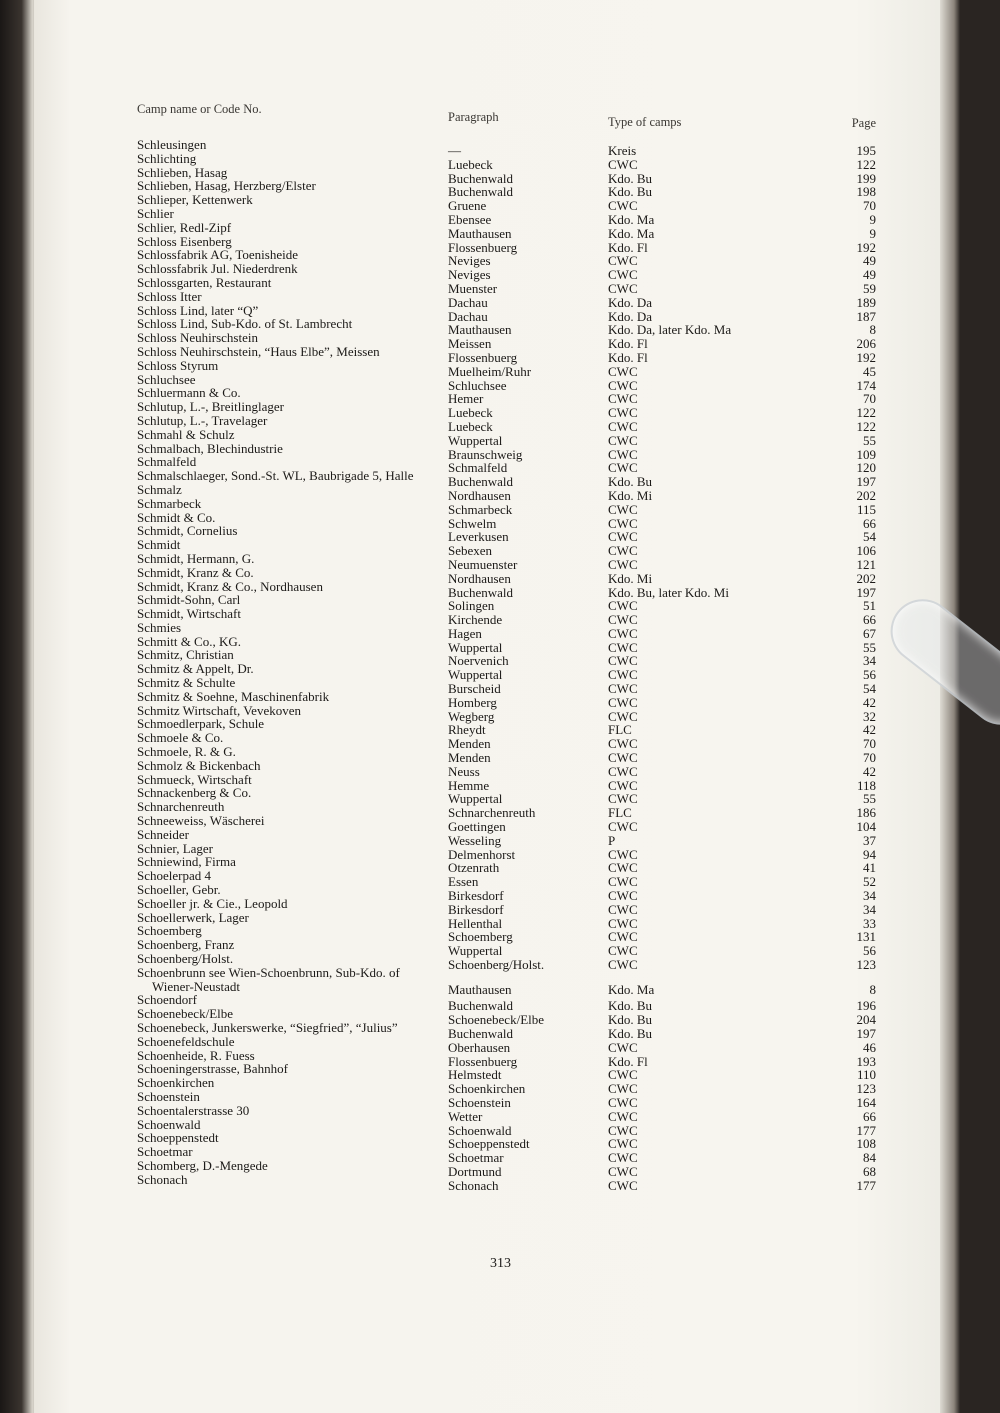 The height and width of the screenshot is (1413, 1000). What do you see at coordinates (869, 868) in the screenshot?
I see `page-ref: 41` at bounding box center [869, 868].